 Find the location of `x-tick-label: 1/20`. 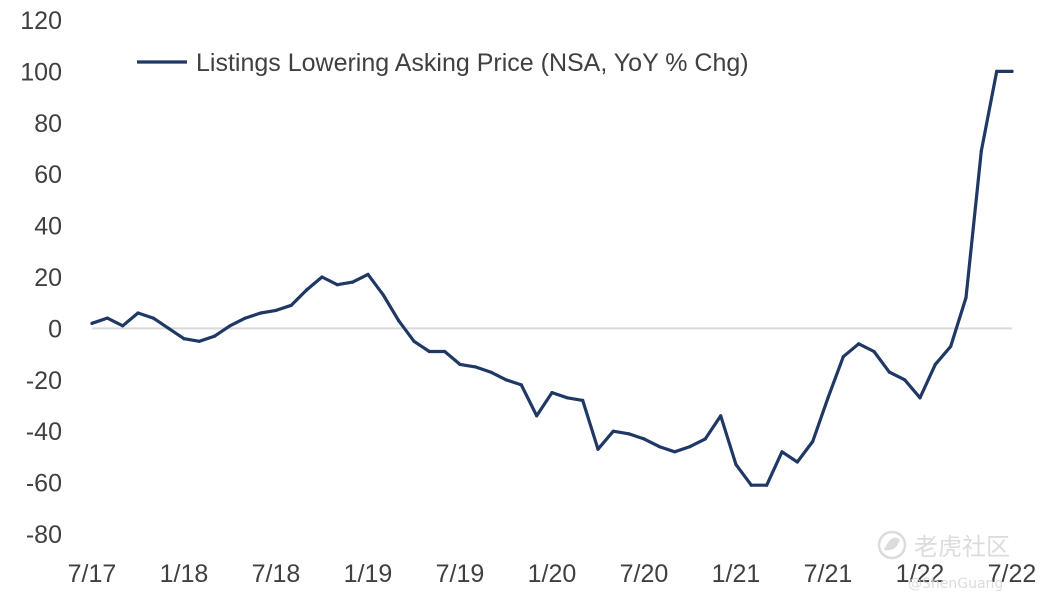

x-tick-label: 1/20 is located at coordinates (552, 574).